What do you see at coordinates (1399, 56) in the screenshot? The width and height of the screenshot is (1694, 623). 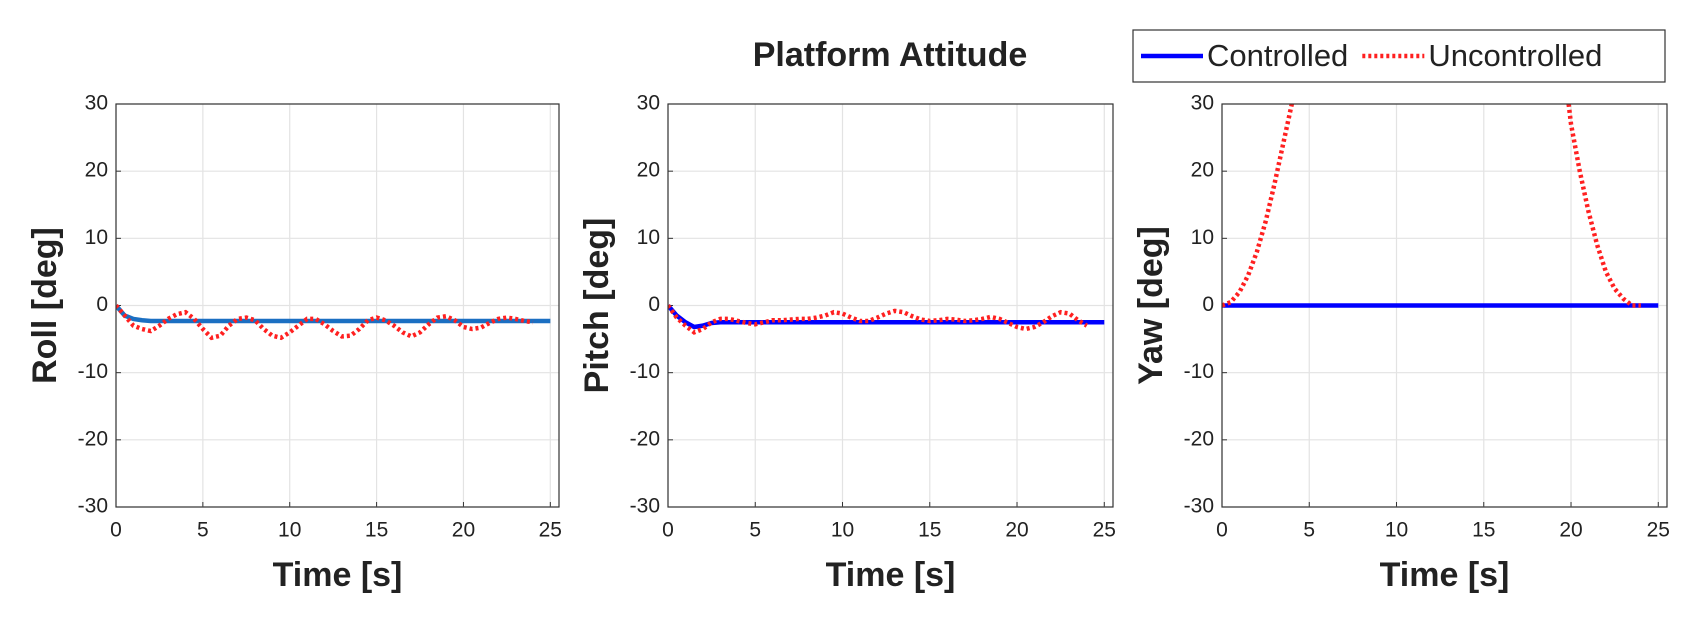 I see `legend: Controlled Uncontrolled` at bounding box center [1399, 56].